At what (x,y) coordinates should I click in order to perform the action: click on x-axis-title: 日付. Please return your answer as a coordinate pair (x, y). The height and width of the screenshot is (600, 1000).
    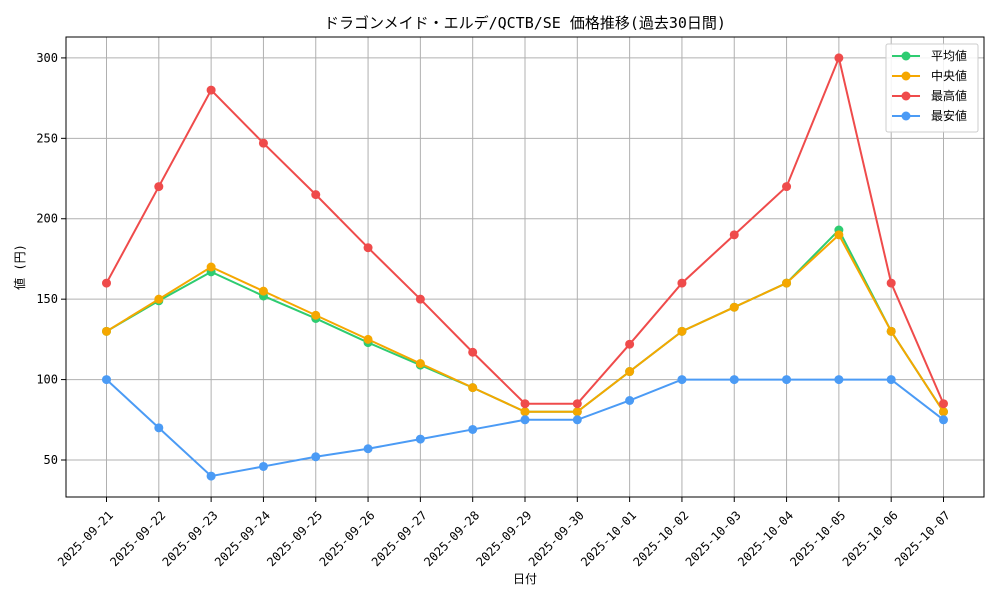
    Looking at the image, I should click on (525, 579).